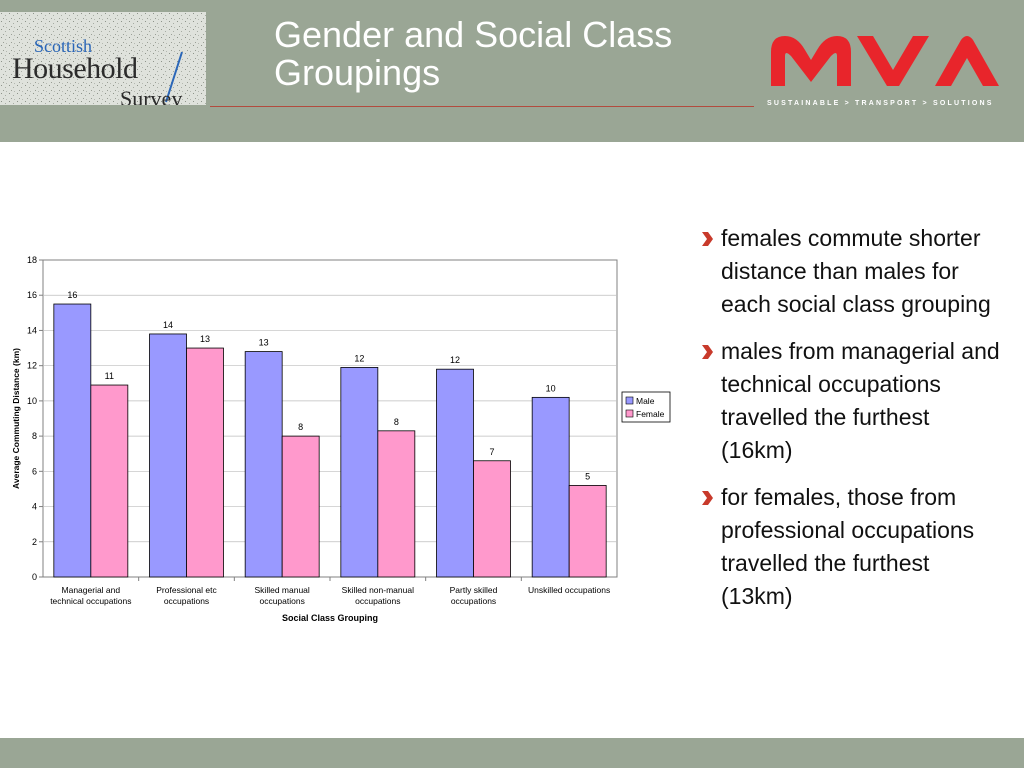 The height and width of the screenshot is (768, 1024). What do you see at coordinates (186, 590) in the screenshot?
I see `x-tick-label: Professional etc` at bounding box center [186, 590].